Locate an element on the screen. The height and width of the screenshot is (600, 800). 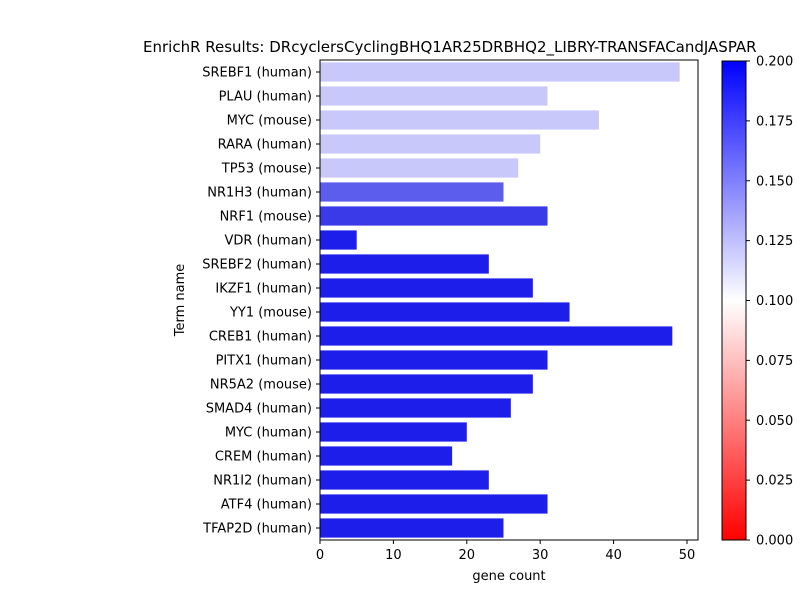
x-ticks: 0 10 20 30 40 50 is located at coordinates (505, 551).